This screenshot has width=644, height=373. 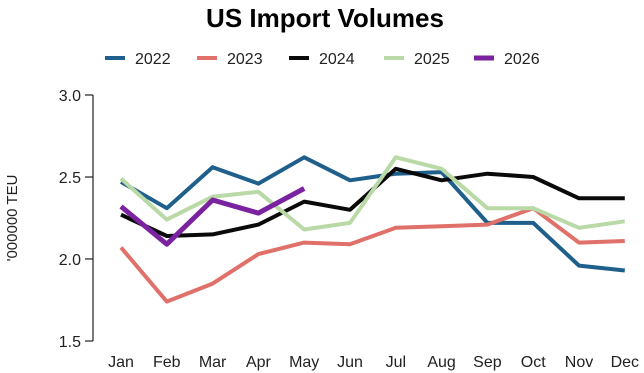 I want to click on legend-item-2025: 2025, so click(x=417, y=59).